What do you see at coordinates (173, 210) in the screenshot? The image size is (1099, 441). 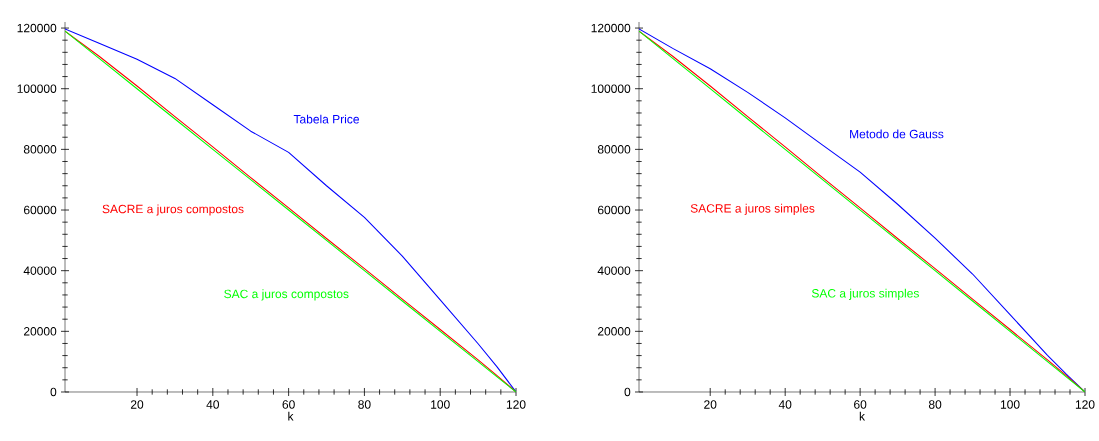 I see `text: SACRE a juros compostos` at bounding box center [173, 210].